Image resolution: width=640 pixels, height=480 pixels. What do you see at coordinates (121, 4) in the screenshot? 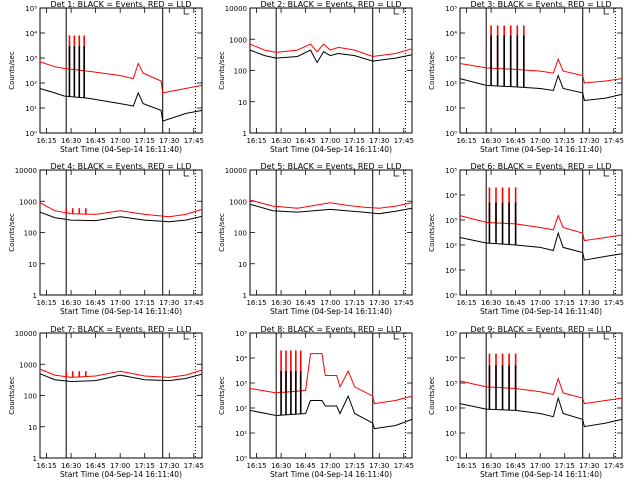
I see `panel-title: Det 1: BLACK = Events, RED = LLD` at bounding box center [121, 4].